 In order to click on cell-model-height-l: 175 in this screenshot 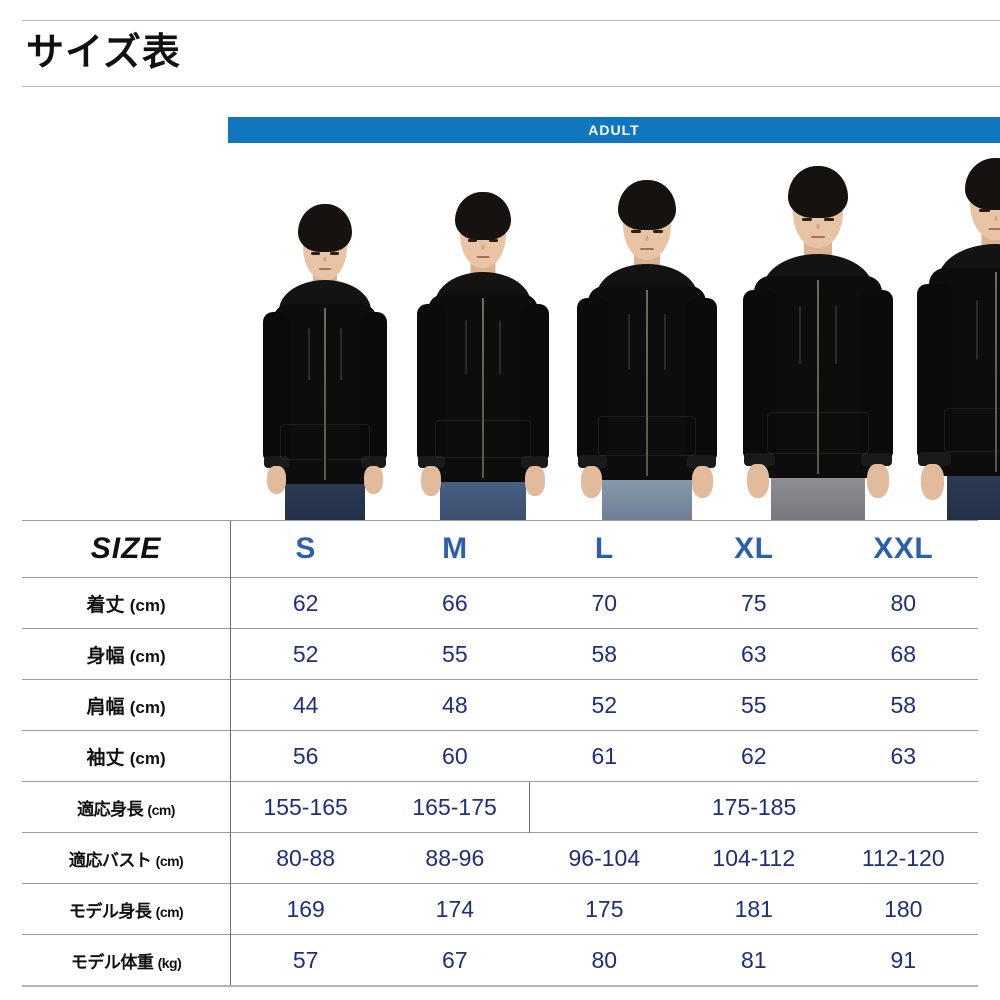, I will do `click(604, 909)`.